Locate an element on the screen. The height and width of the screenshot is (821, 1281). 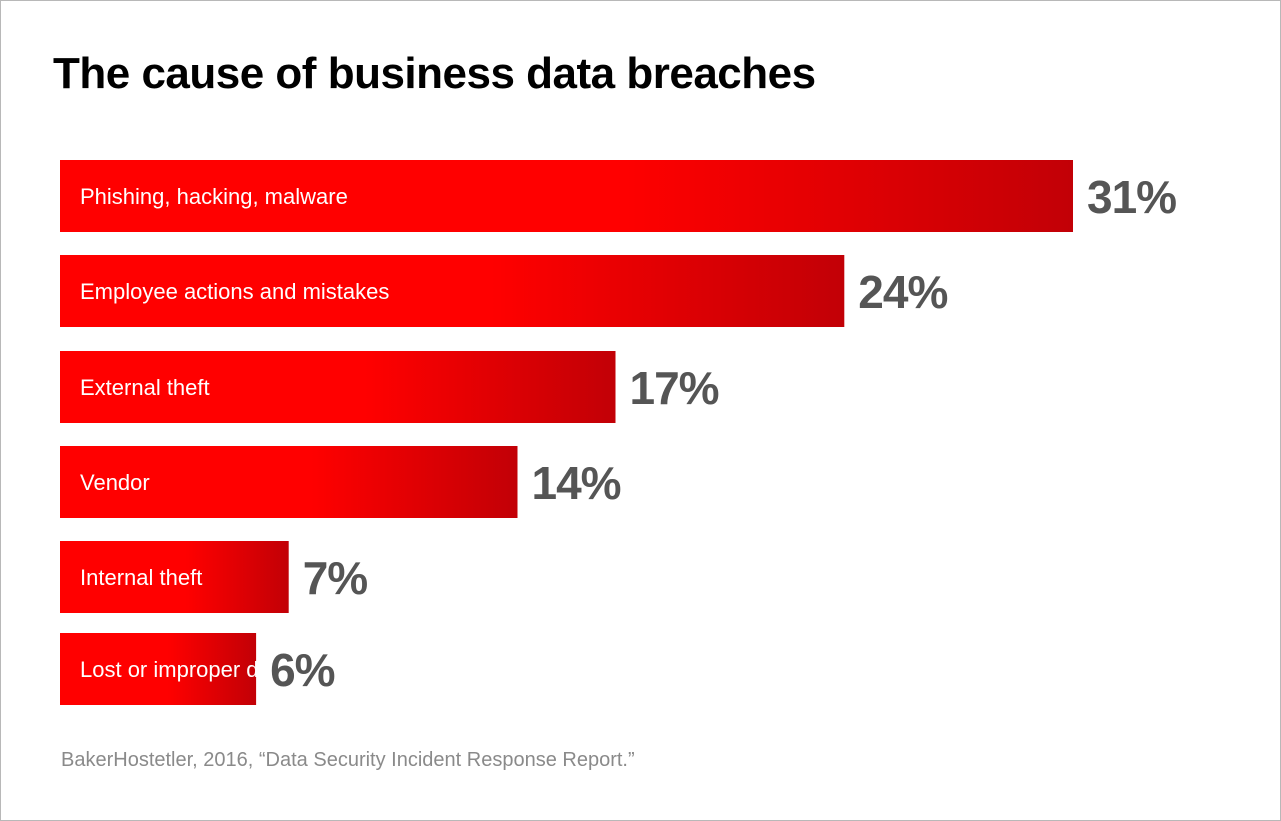
category-label: Internal theft is located at coordinates (141, 577).